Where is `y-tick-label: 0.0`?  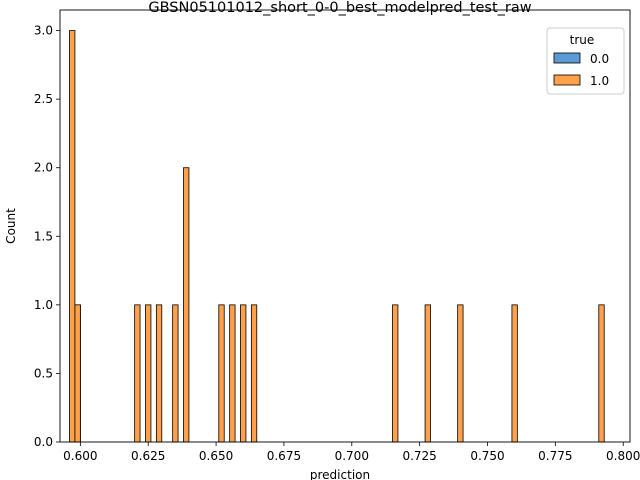
y-tick-label: 0.0 is located at coordinates (43, 442).